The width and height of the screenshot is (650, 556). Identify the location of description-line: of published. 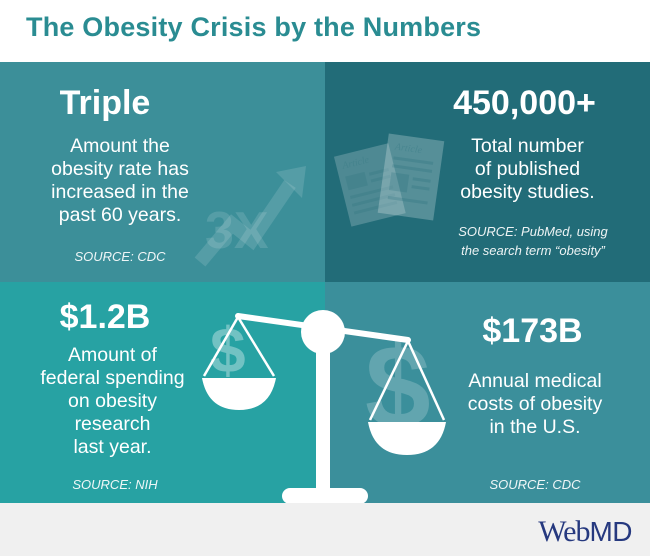
(527, 169).